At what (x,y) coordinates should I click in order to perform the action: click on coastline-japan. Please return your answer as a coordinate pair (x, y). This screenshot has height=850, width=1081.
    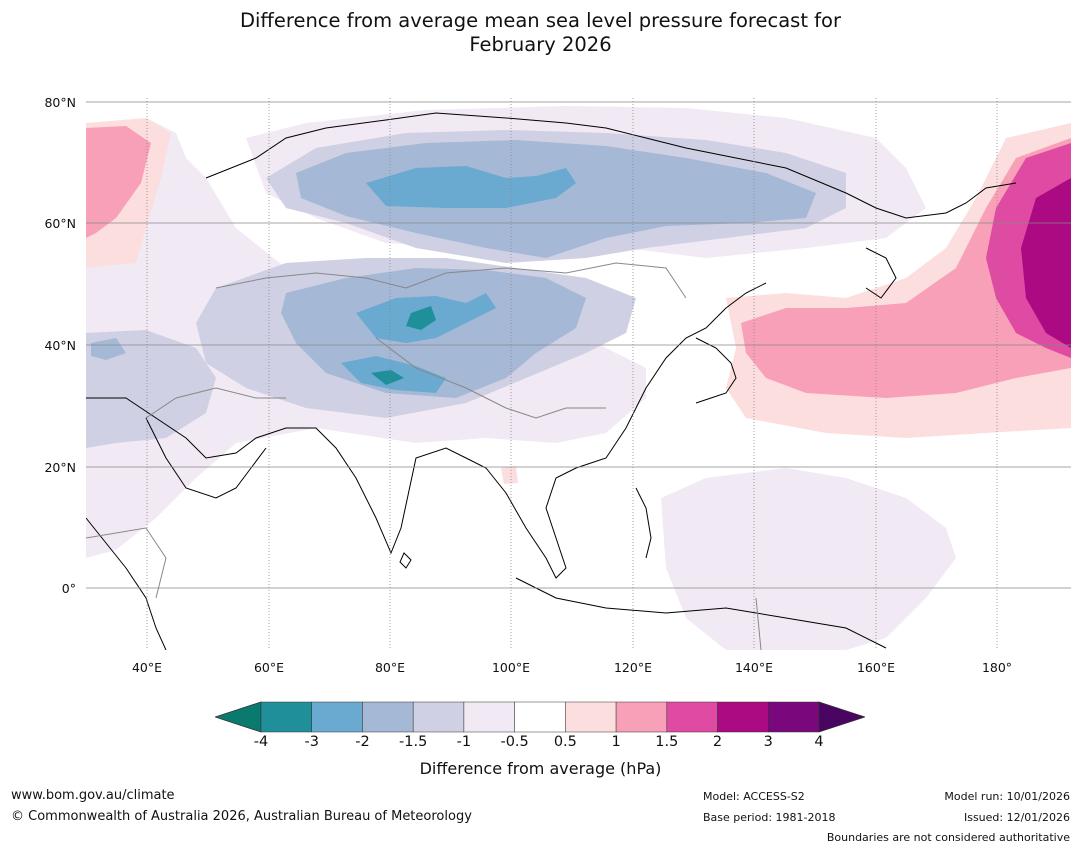
    Looking at the image, I should click on (716, 370).